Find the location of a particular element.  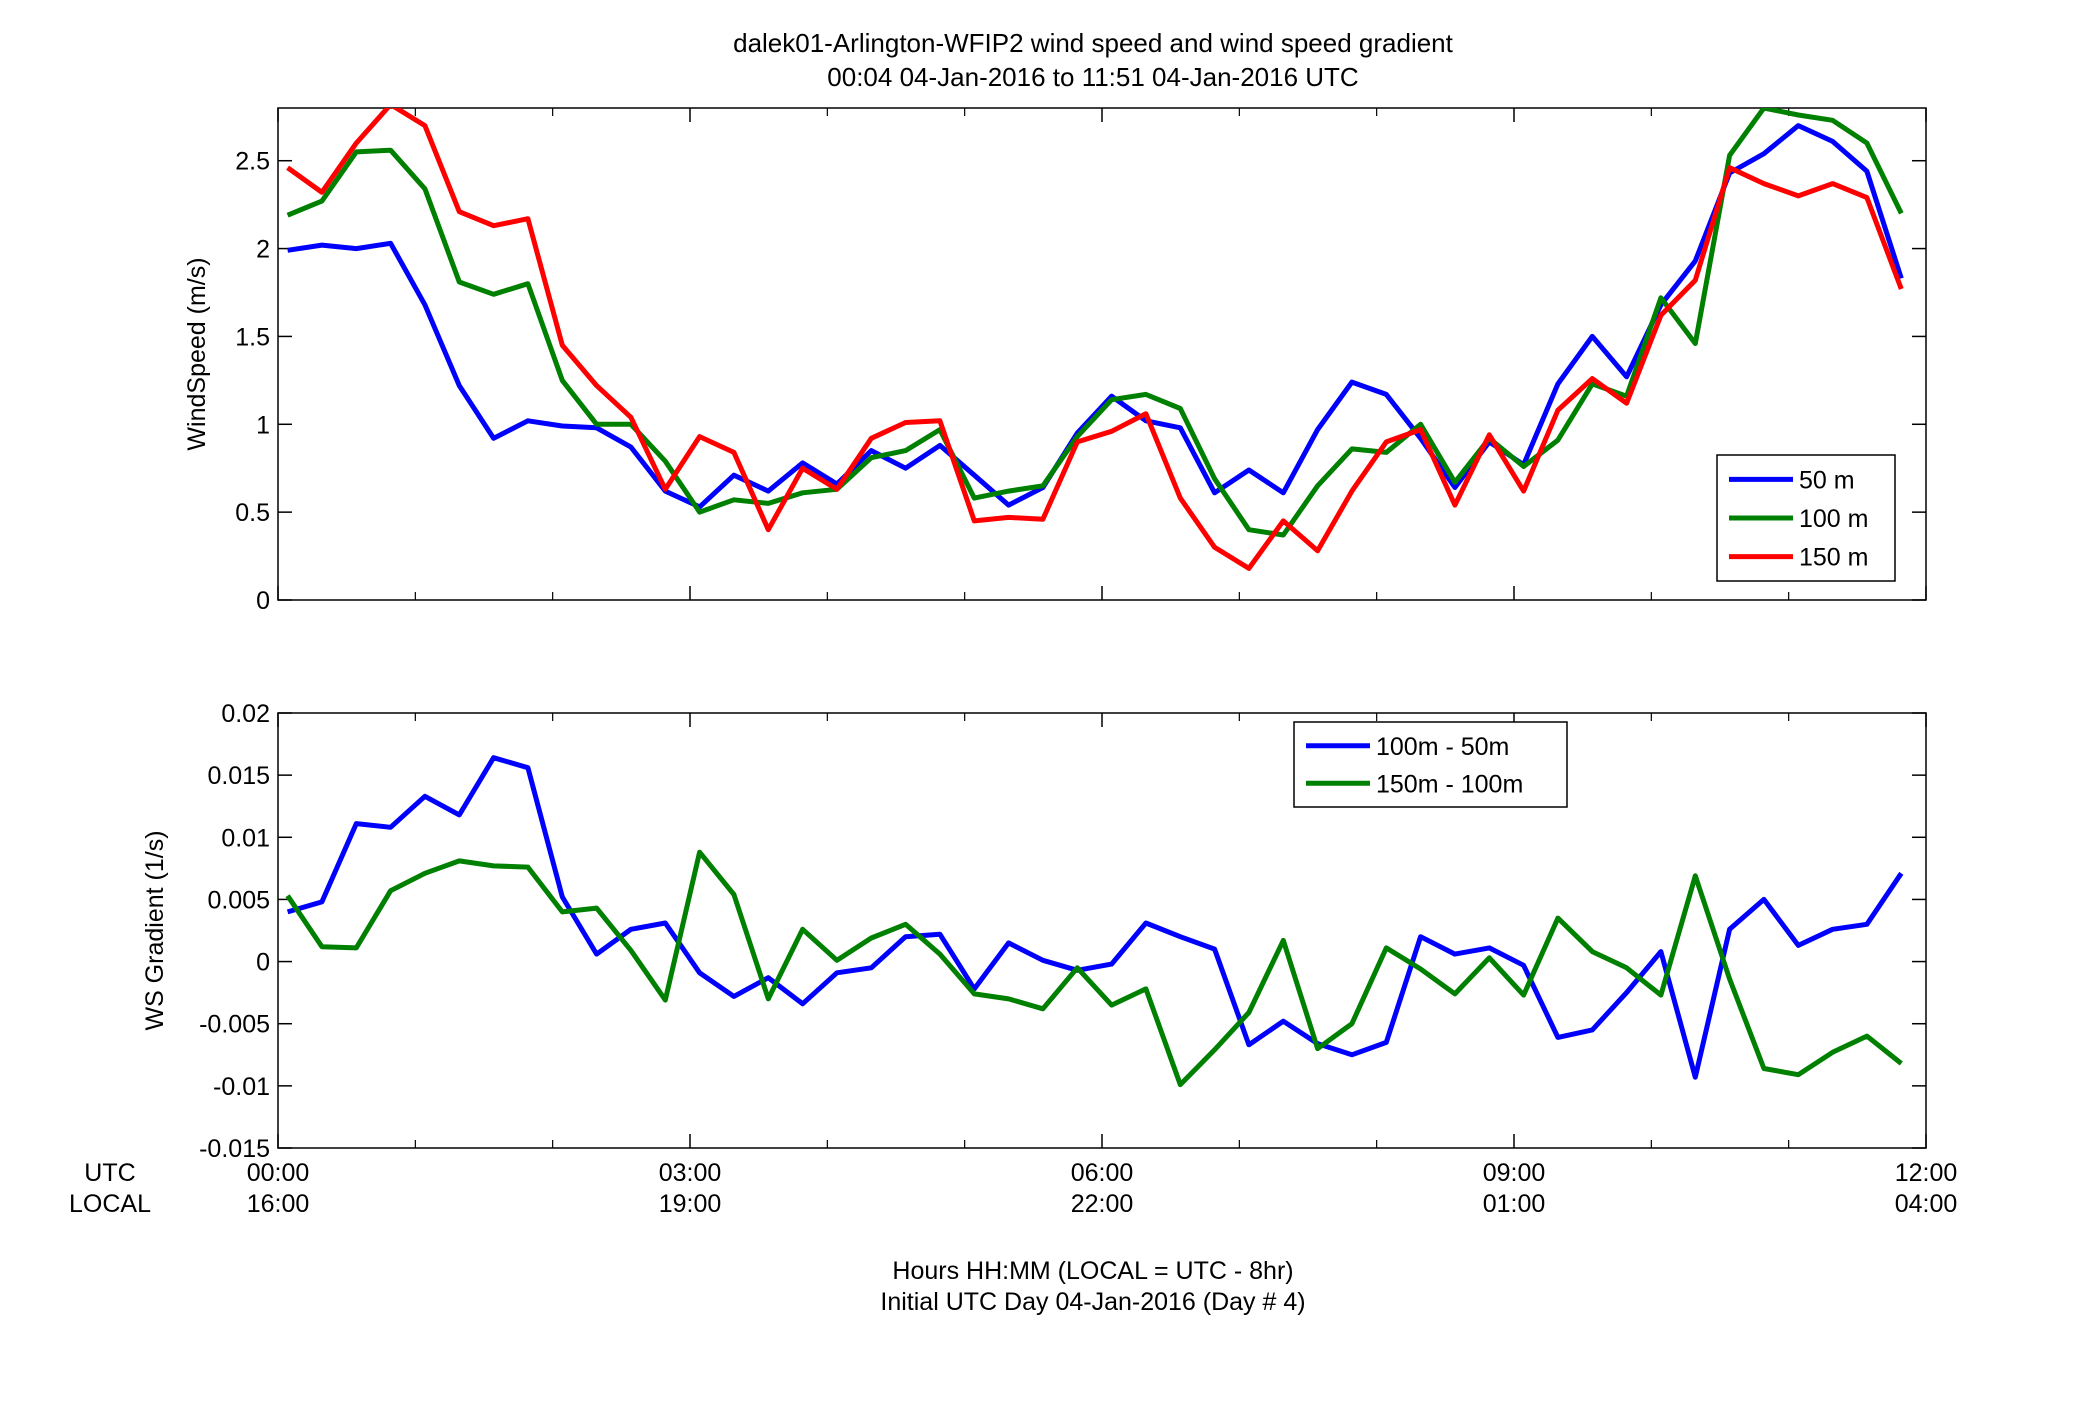

windspeed-legend-label: 150 m is located at coordinates (1833, 558).